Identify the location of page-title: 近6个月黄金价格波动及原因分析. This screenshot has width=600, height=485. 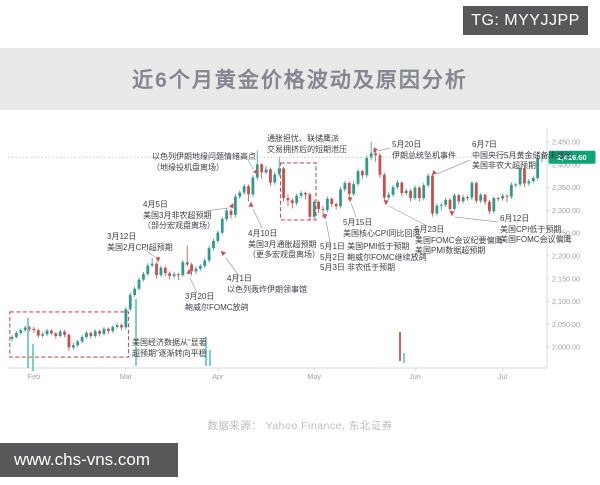
(300, 80).